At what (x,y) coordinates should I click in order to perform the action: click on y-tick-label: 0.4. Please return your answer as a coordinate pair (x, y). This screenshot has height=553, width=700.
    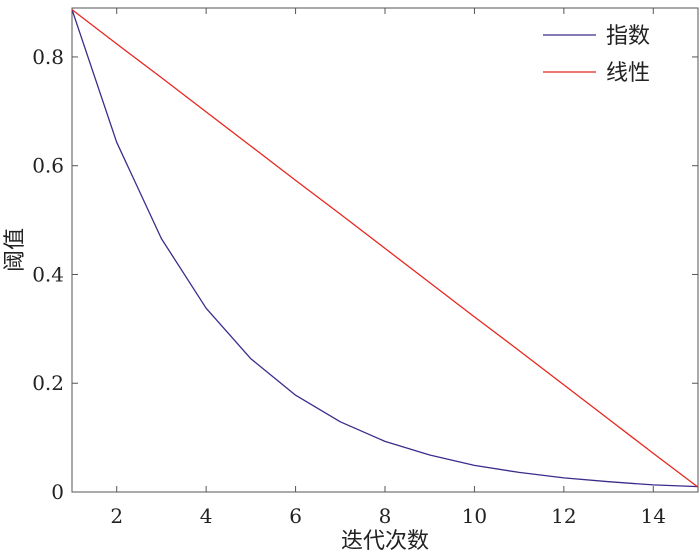
    Looking at the image, I should click on (48, 274).